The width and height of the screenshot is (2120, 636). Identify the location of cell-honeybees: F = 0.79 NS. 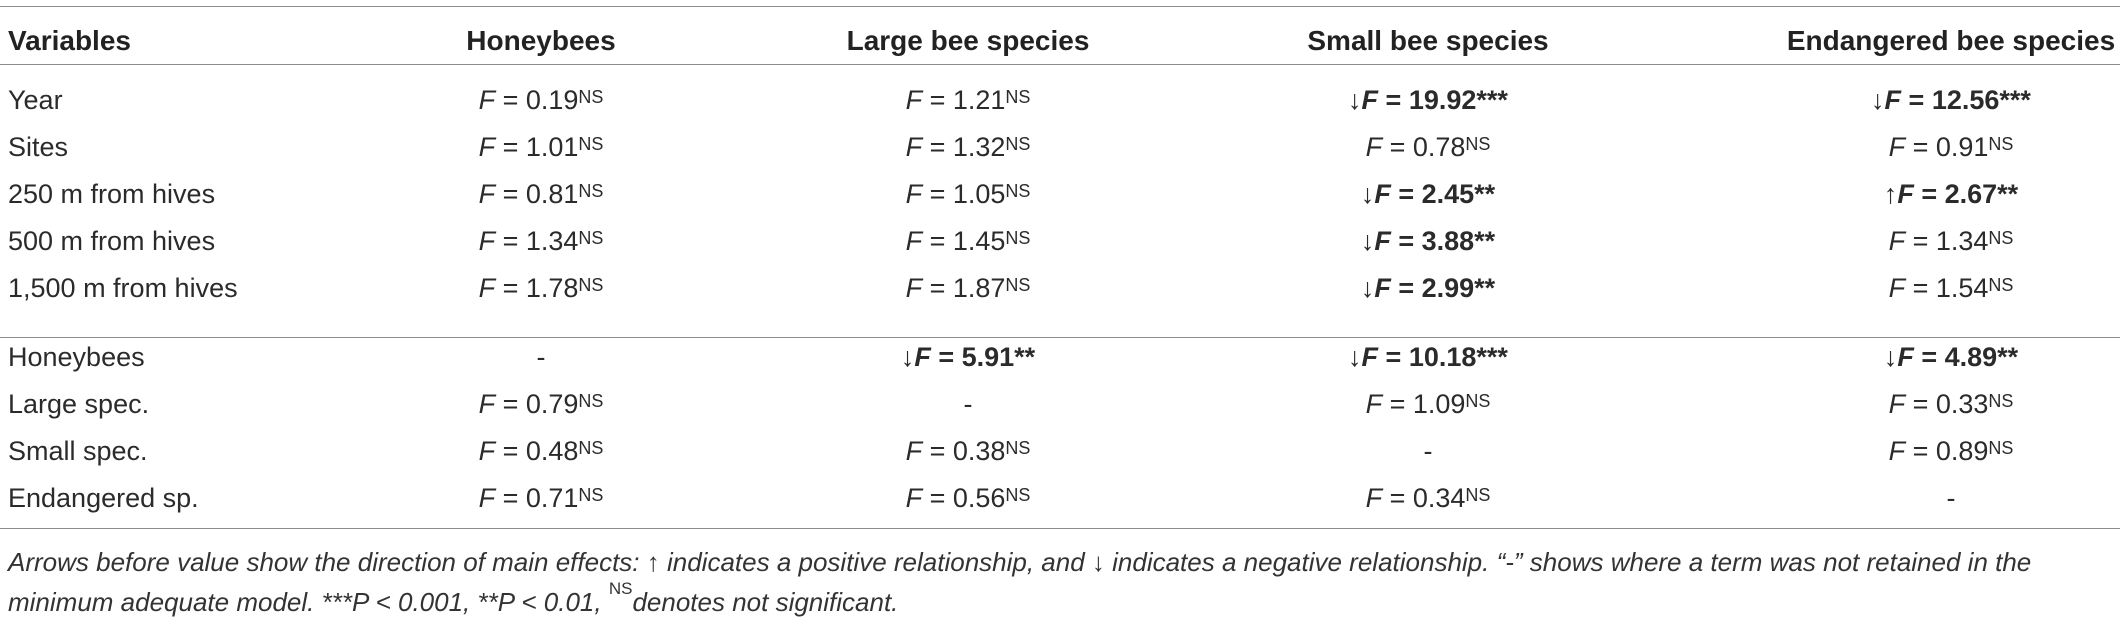
(541, 404).